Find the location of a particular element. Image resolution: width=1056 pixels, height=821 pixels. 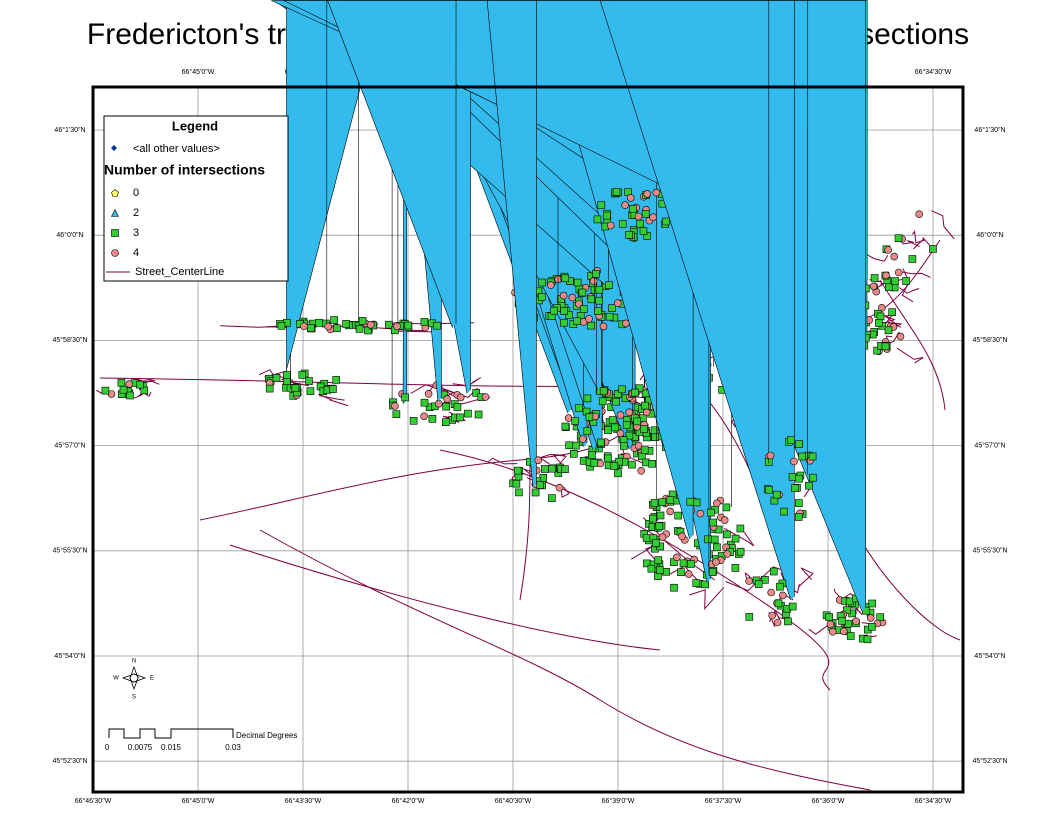

north-arrow: N S E W is located at coordinates (133, 680).